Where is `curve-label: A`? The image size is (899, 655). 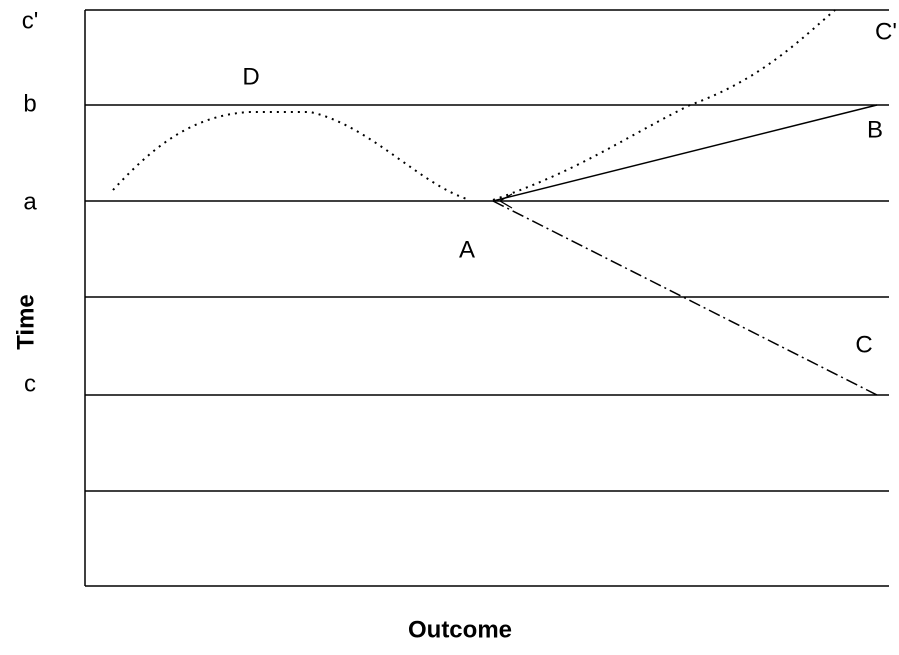 curve-label: A is located at coordinates (467, 249).